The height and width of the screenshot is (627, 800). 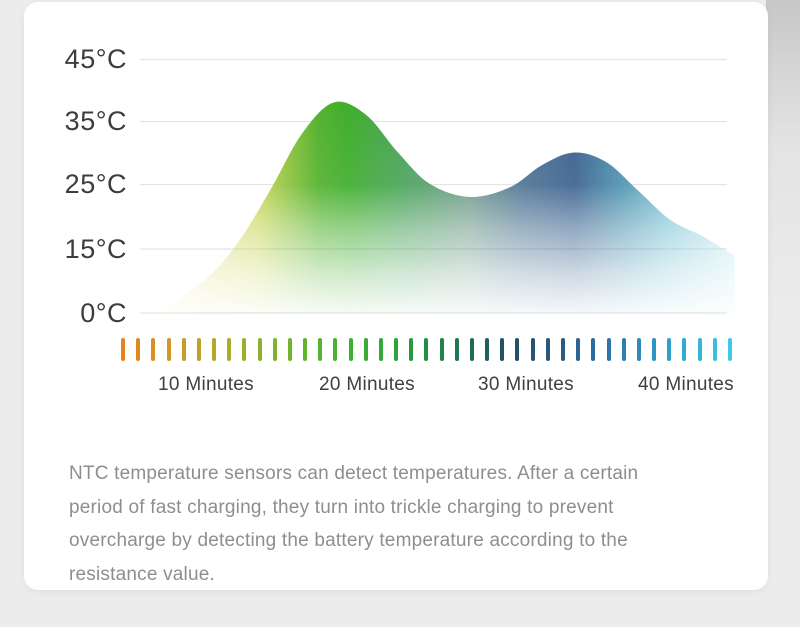 I want to click on x-axis-label-10min: 10 Minutes, so click(x=206, y=384).